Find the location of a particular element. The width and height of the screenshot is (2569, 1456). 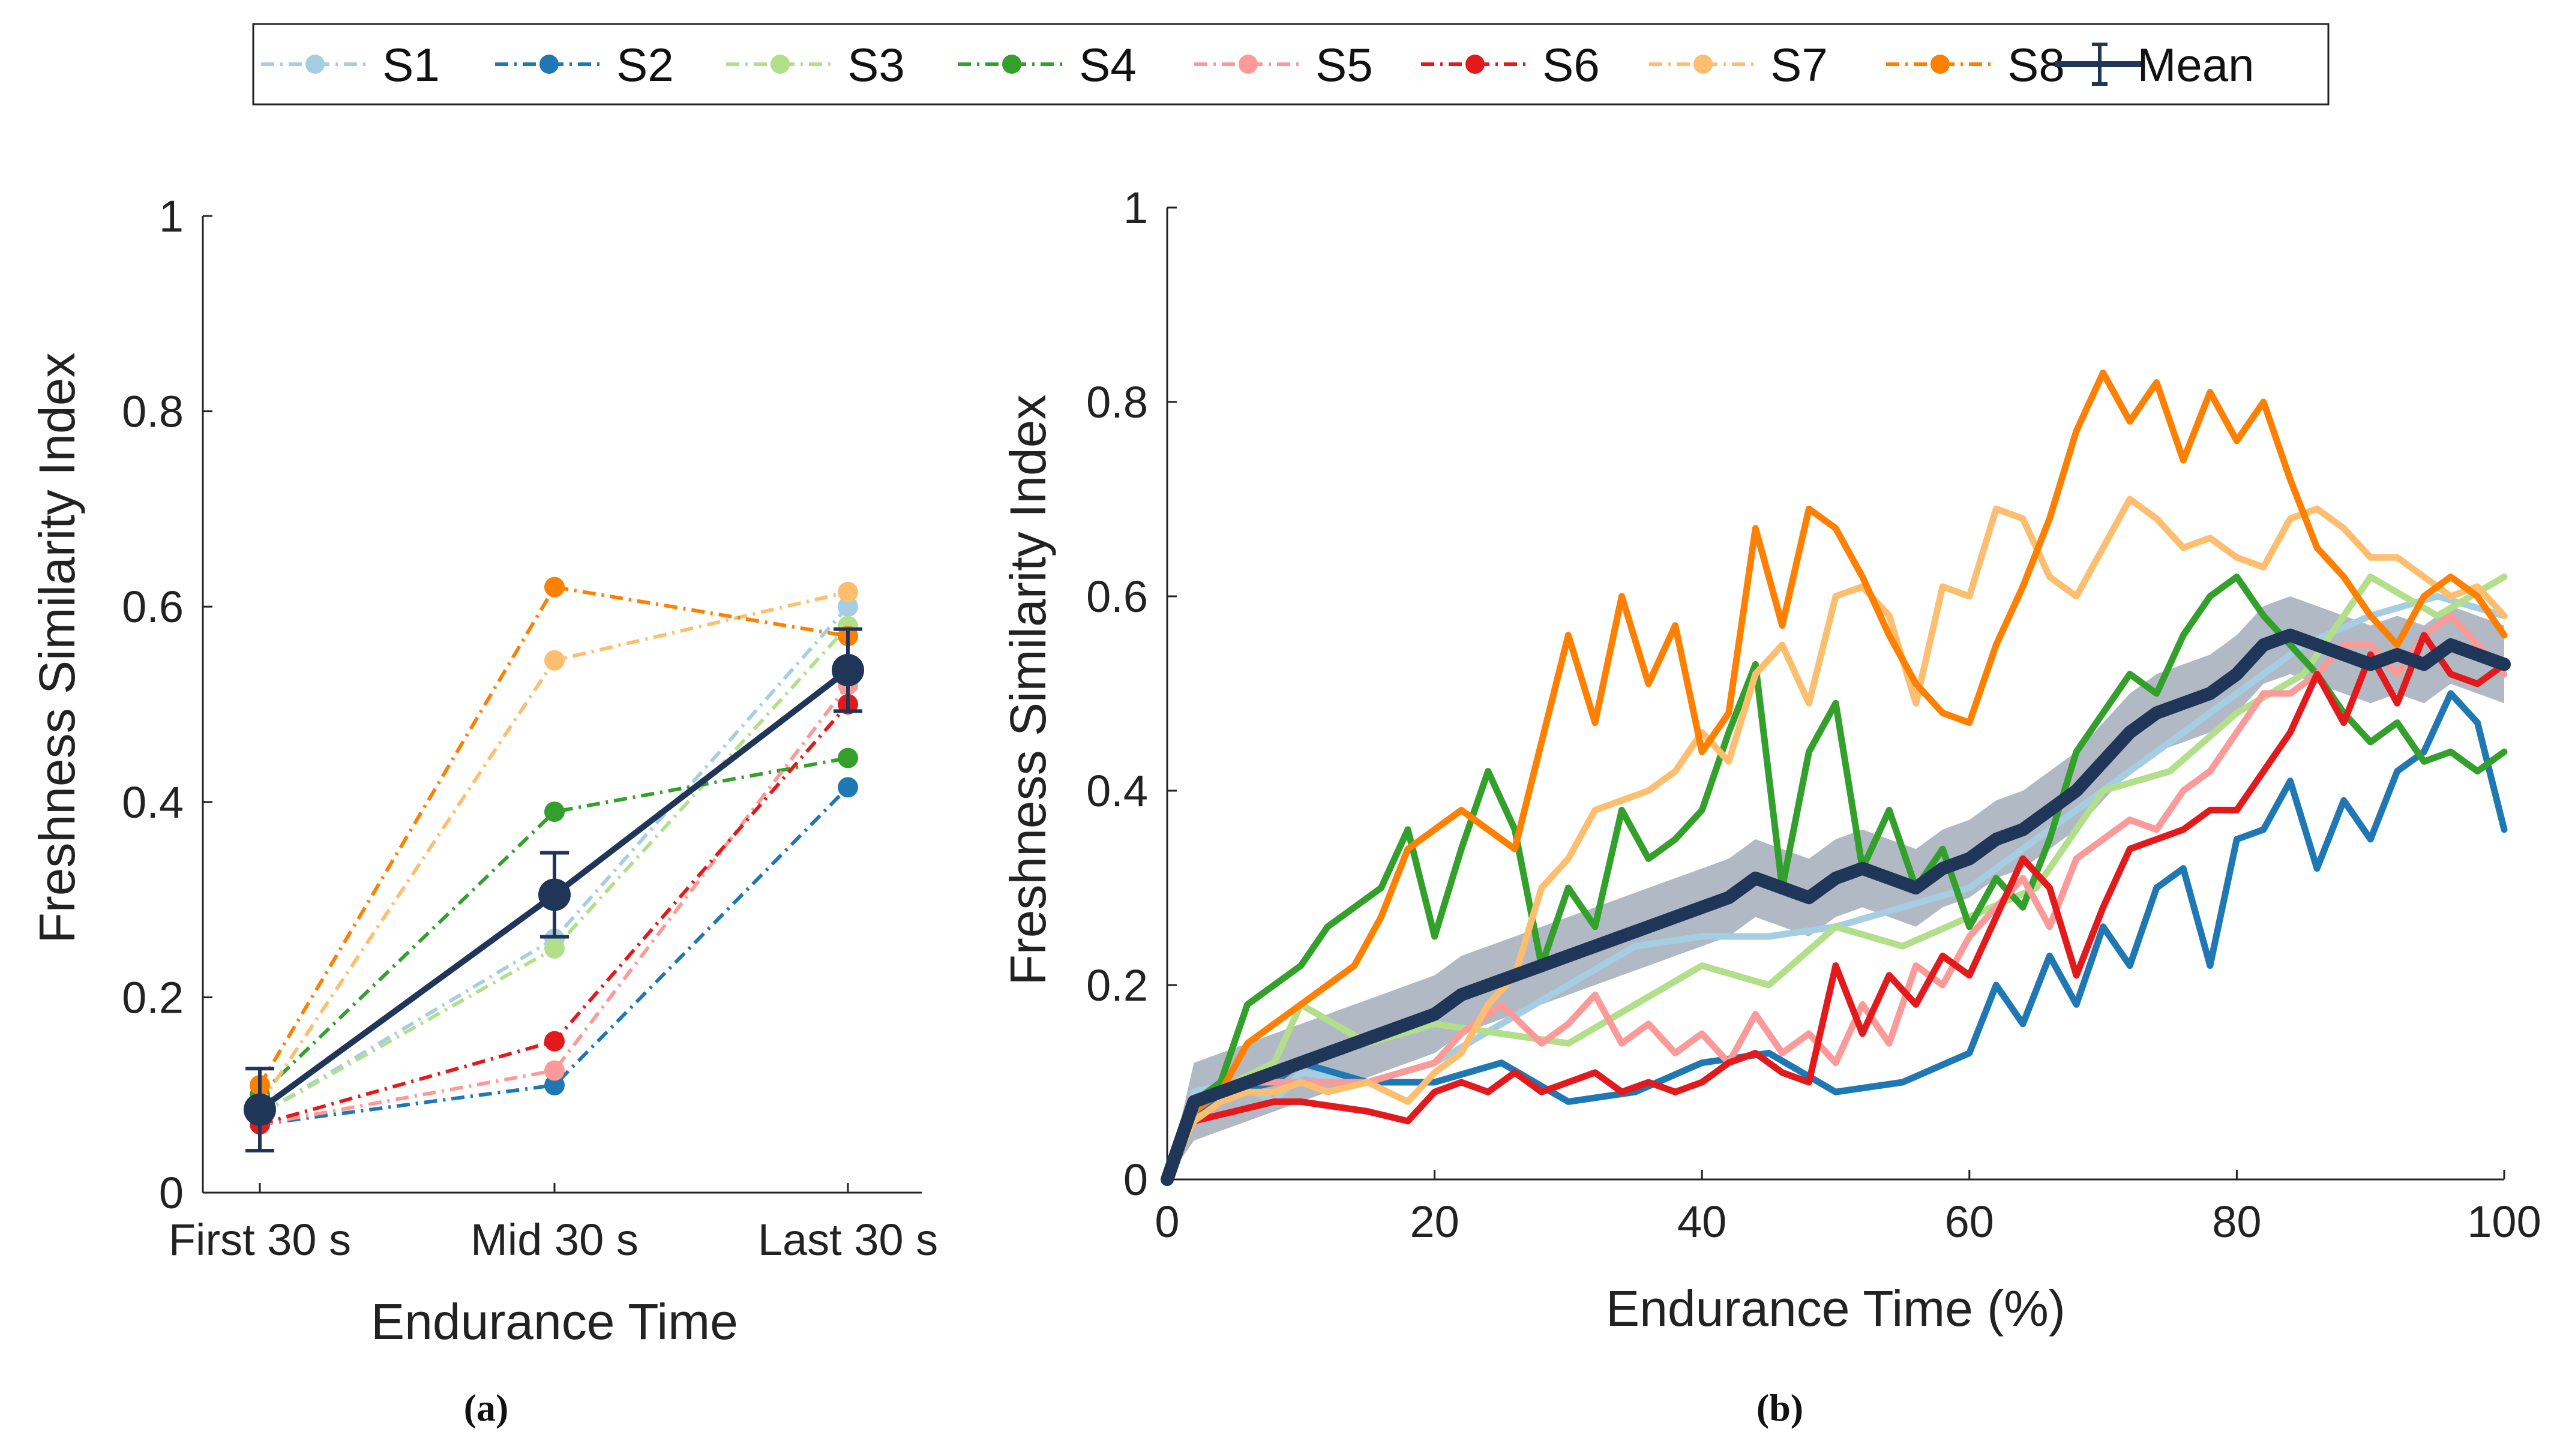

panel-a-ytick-label: 0 is located at coordinates (171, 1193).